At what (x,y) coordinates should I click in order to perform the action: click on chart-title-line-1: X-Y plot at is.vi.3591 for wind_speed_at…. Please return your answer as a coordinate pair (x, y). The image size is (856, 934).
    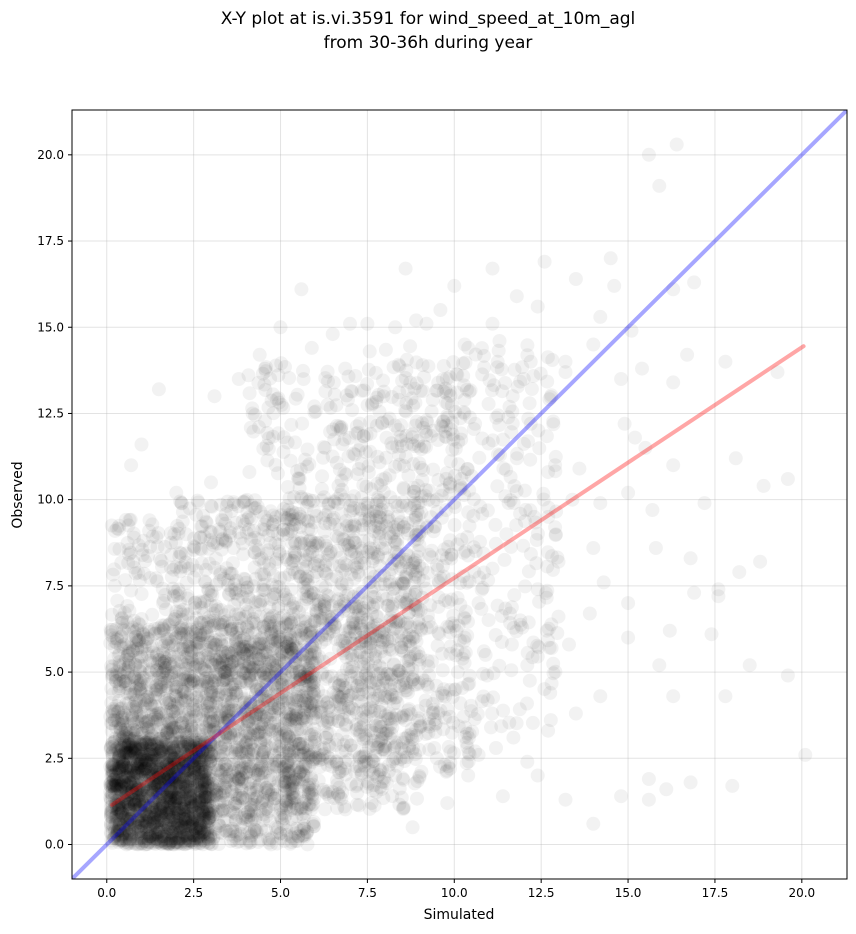
    Looking at the image, I should click on (428, 19).